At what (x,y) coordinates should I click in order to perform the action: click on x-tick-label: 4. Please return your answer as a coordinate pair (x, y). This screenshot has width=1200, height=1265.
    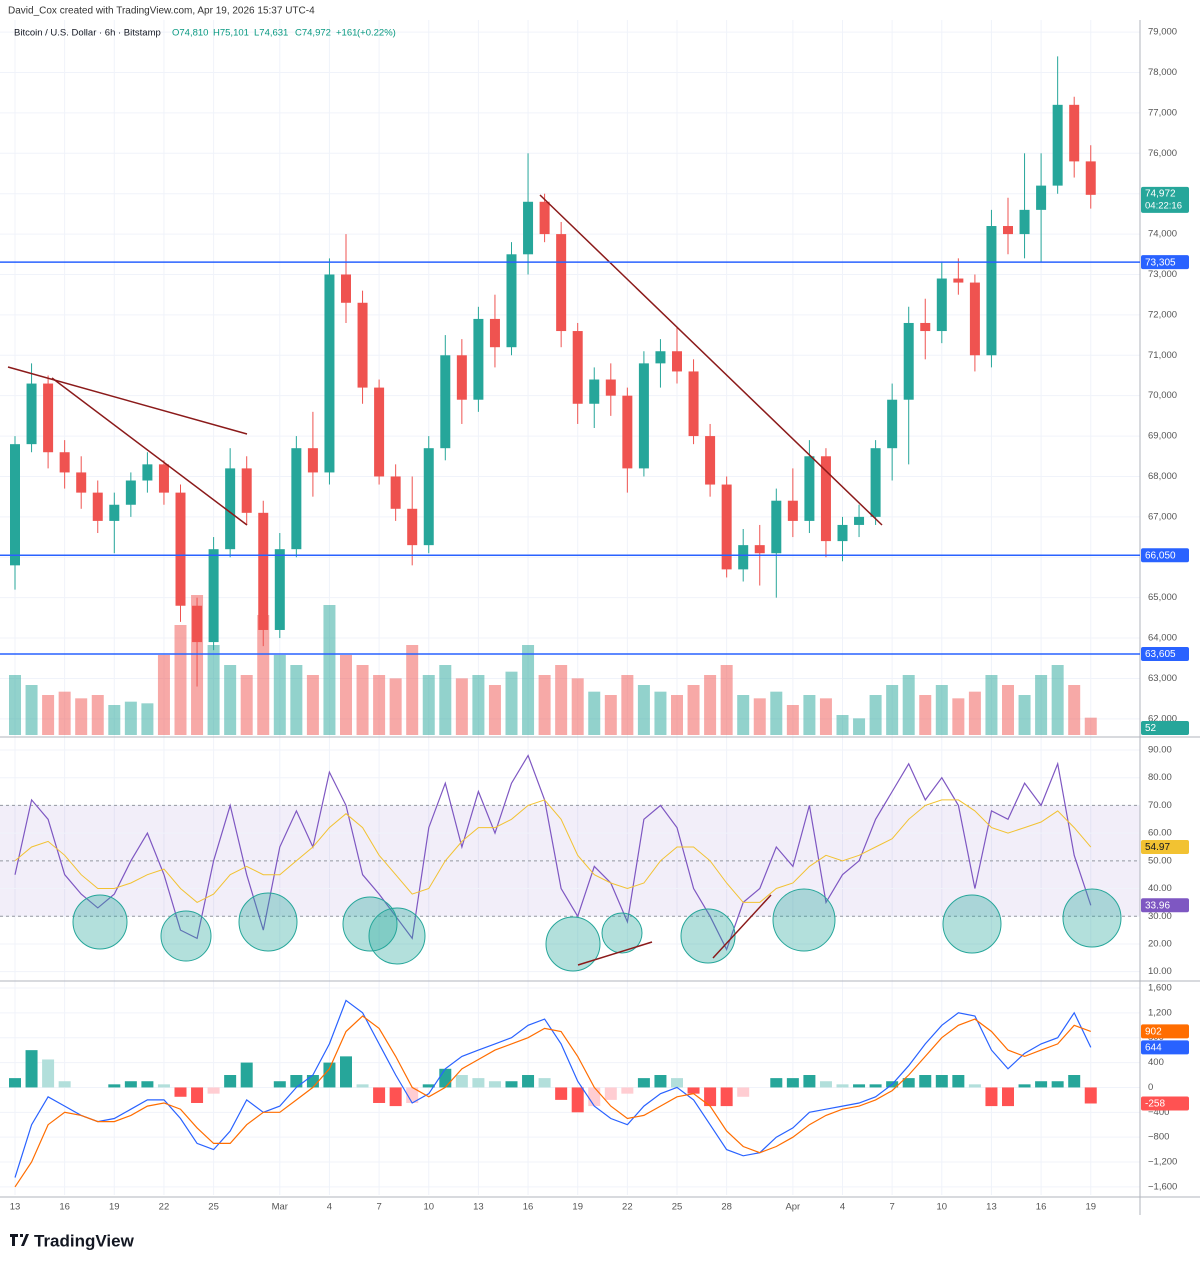
    Looking at the image, I should click on (842, 1207).